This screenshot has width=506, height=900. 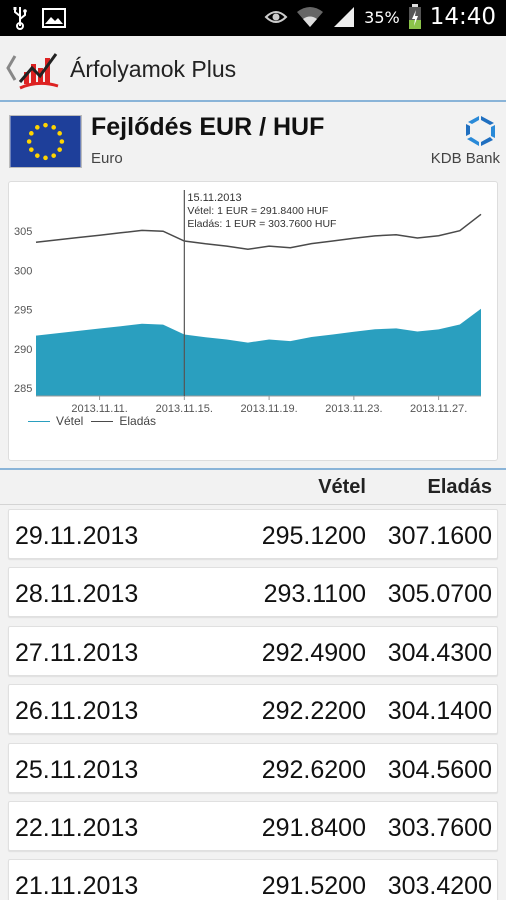 I want to click on column-header-buy: Vétel, so click(x=342, y=487).